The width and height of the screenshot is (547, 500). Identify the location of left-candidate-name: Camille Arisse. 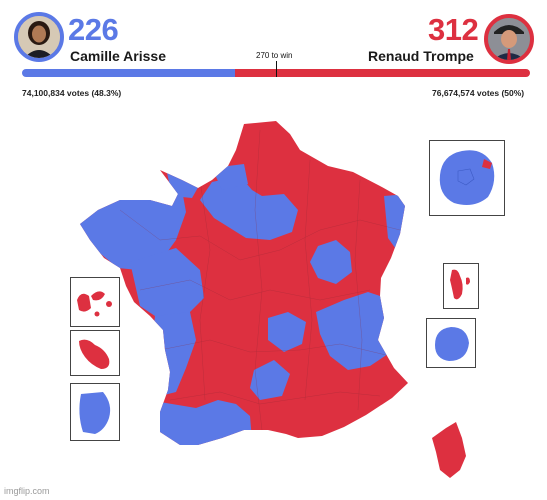
(118, 56).